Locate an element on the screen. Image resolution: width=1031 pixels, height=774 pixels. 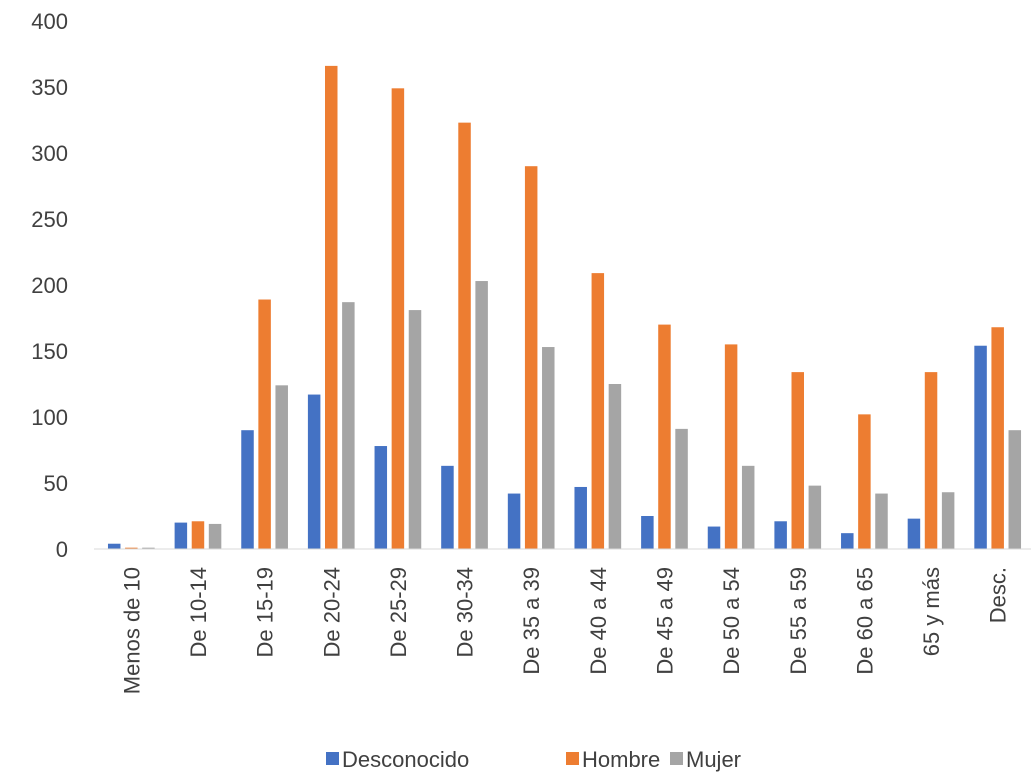
x-tick-label: De 10-14 is located at coordinates (198, 612).